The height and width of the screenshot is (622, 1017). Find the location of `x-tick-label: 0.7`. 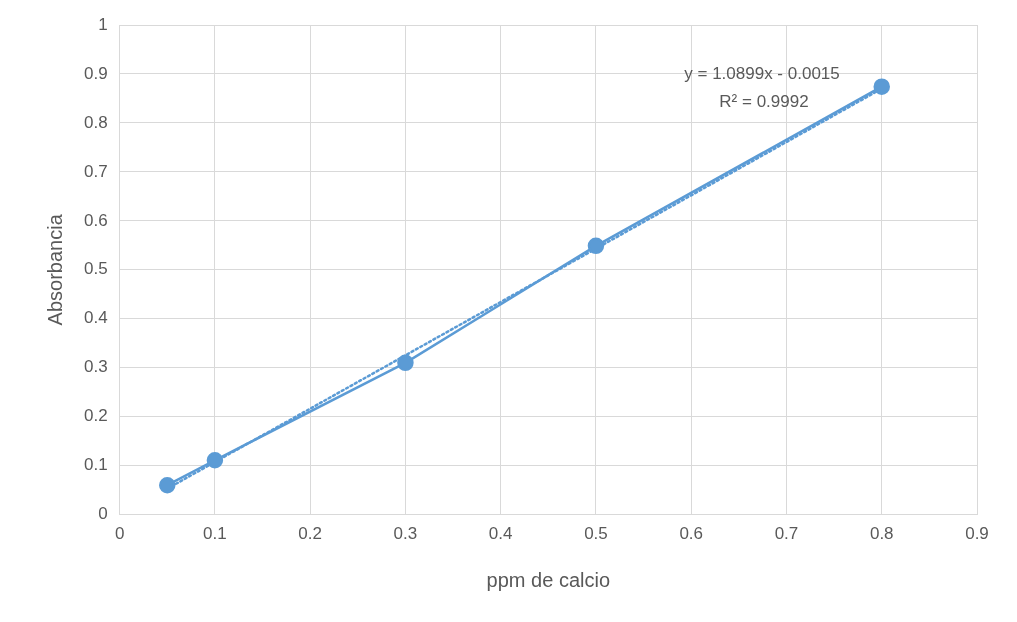

x-tick-label: 0.7 is located at coordinates (786, 534).